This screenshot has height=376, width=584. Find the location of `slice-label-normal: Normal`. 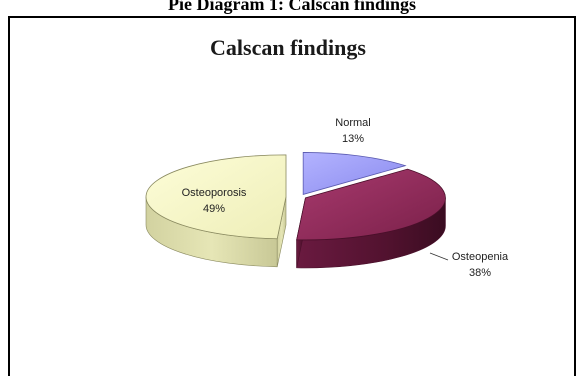

slice-label-normal: Normal is located at coordinates (352, 123).